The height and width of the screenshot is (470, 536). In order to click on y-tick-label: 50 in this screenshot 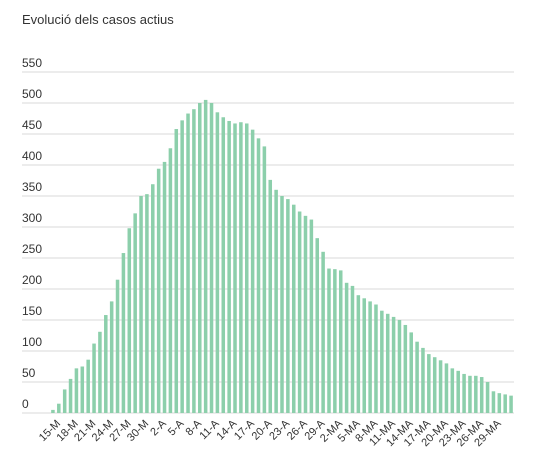, I will do `click(29, 373)`.